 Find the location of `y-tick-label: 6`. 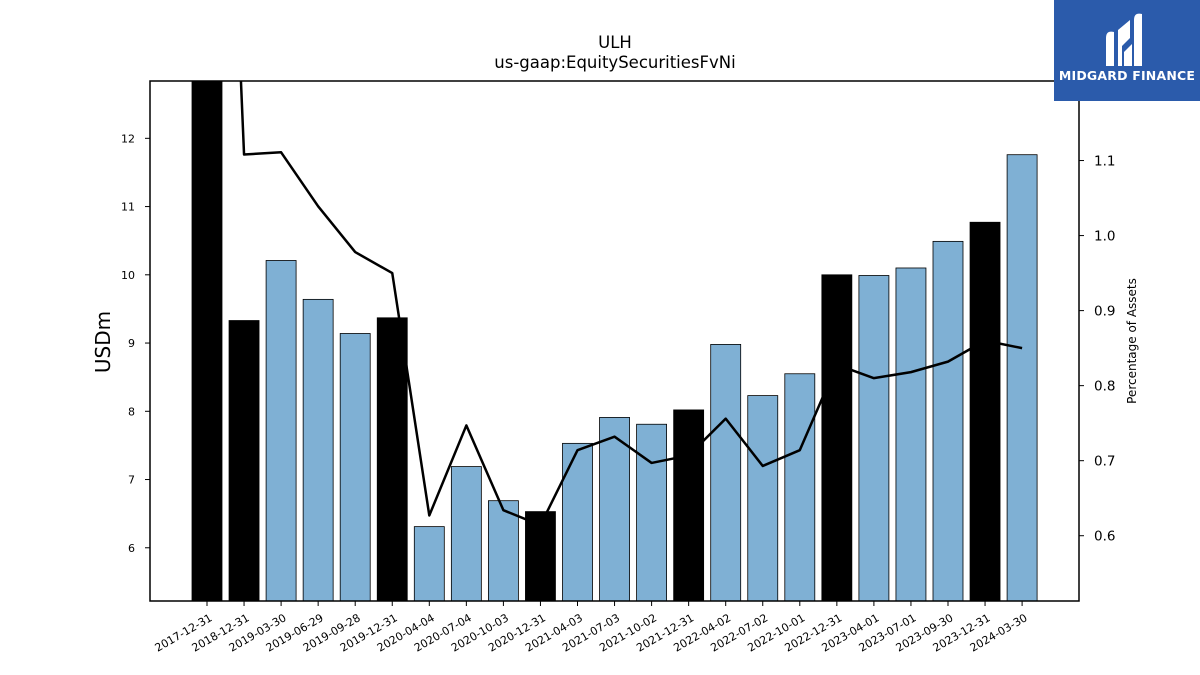

y-tick-label: 6 is located at coordinates (131, 548).